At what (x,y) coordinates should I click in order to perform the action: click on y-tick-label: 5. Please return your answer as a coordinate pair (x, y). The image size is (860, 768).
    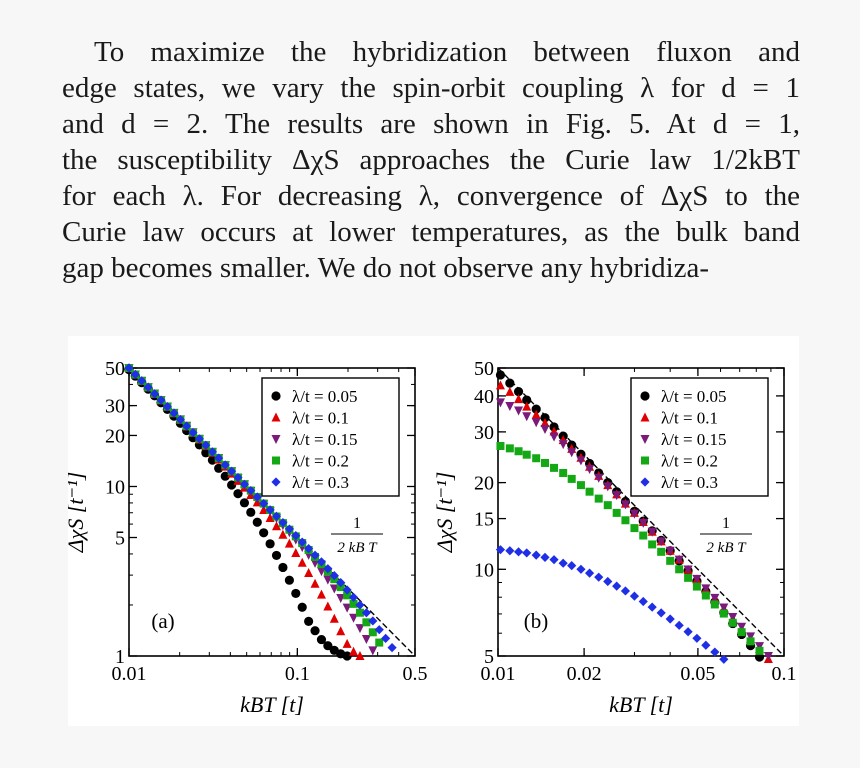
    Looking at the image, I should click on (489, 657).